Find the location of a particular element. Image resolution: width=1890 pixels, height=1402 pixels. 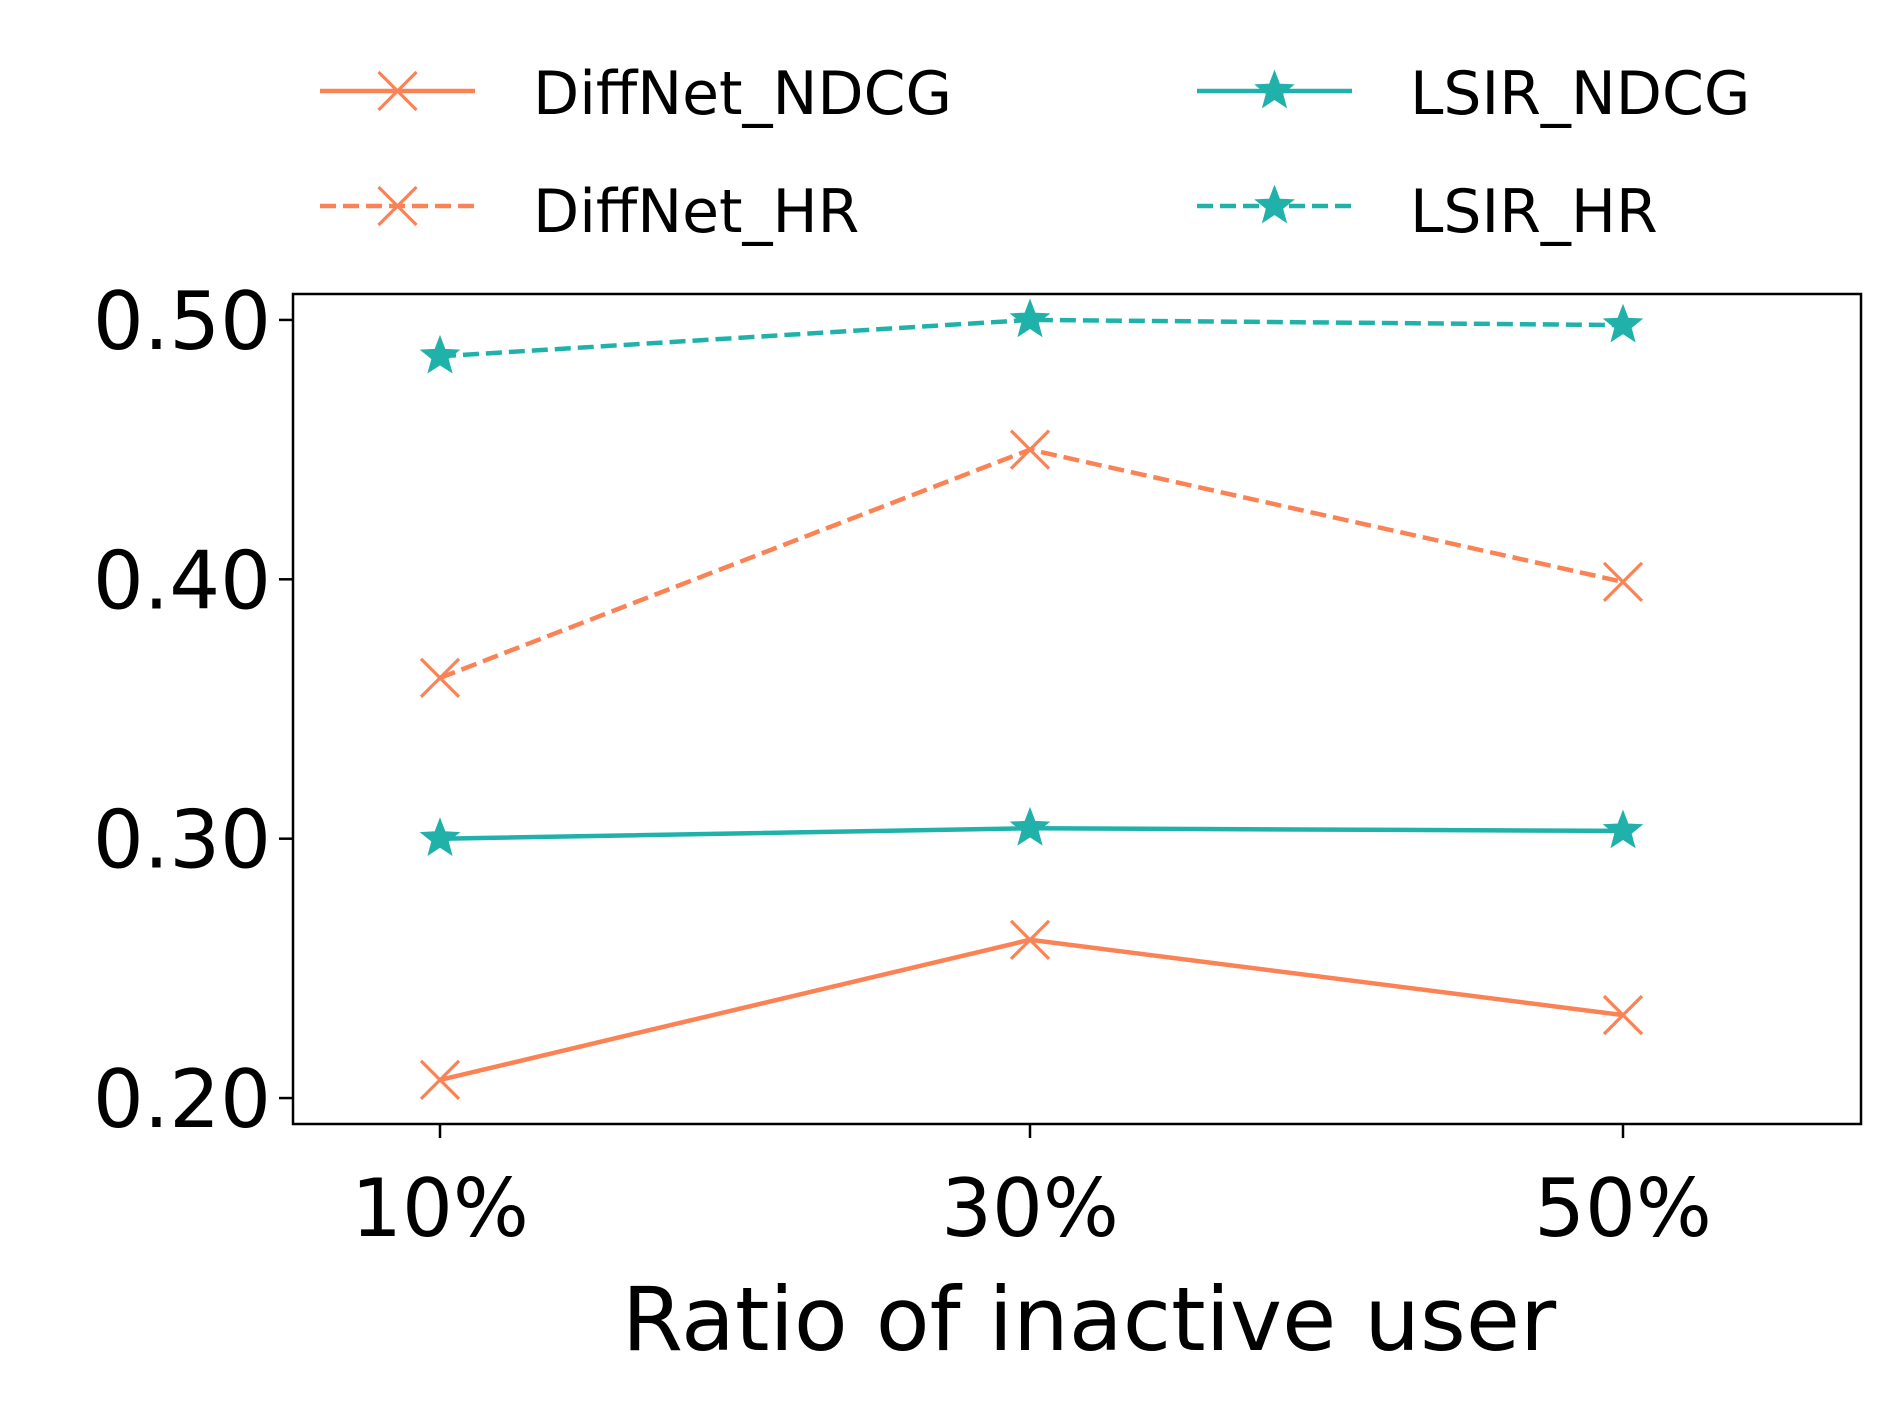

x-axis: 10% 30% 50% is located at coordinates (1031, 1189).